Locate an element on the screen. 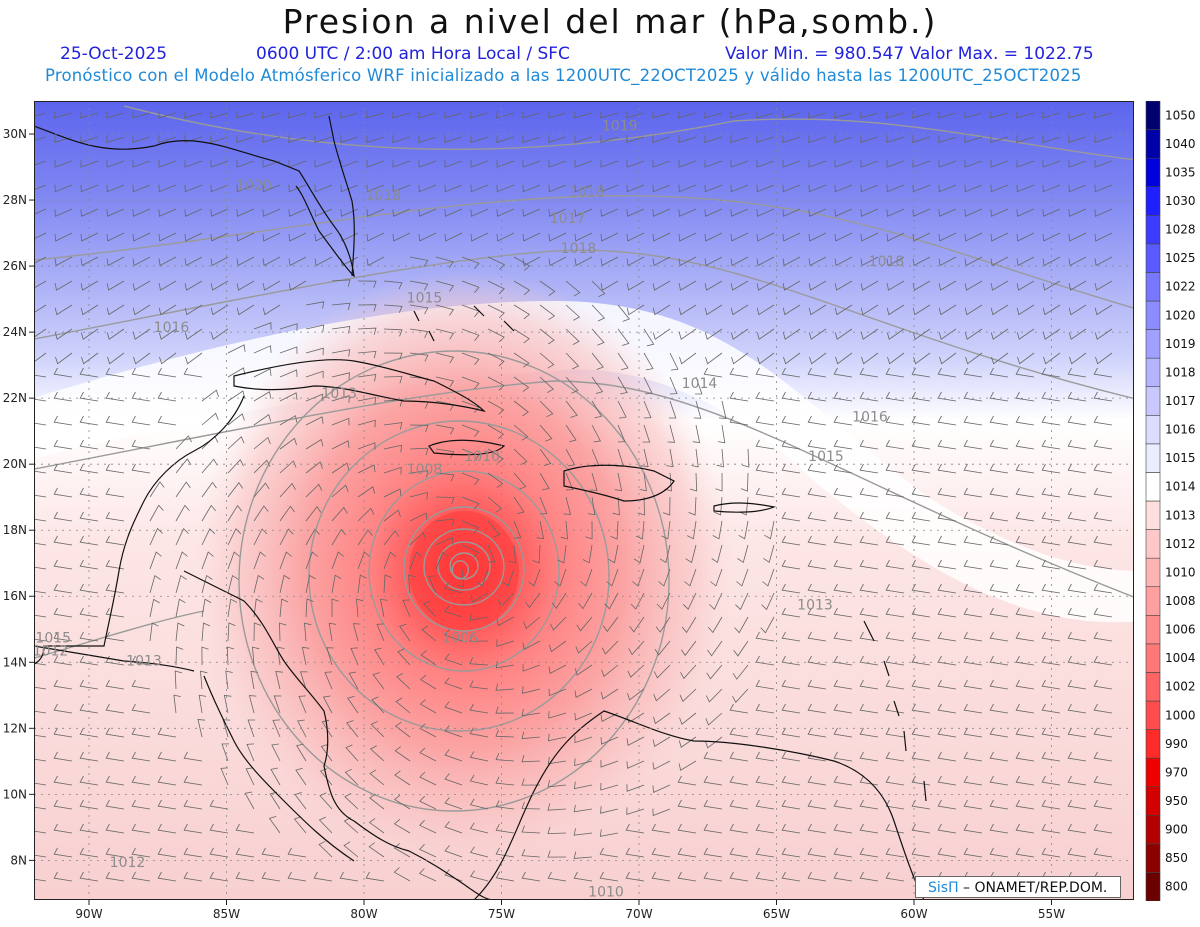 This screenshot has width=1200, height=927. time-label: 0600 UTC / 2:00 am Hora Local / SFC is located at coordinates (413, 54).